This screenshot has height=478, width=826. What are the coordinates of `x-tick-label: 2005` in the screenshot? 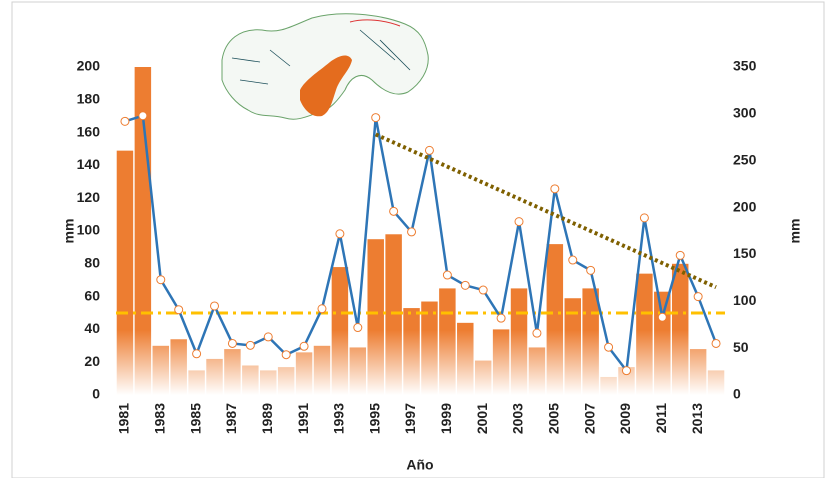 It's located at (554, 418).